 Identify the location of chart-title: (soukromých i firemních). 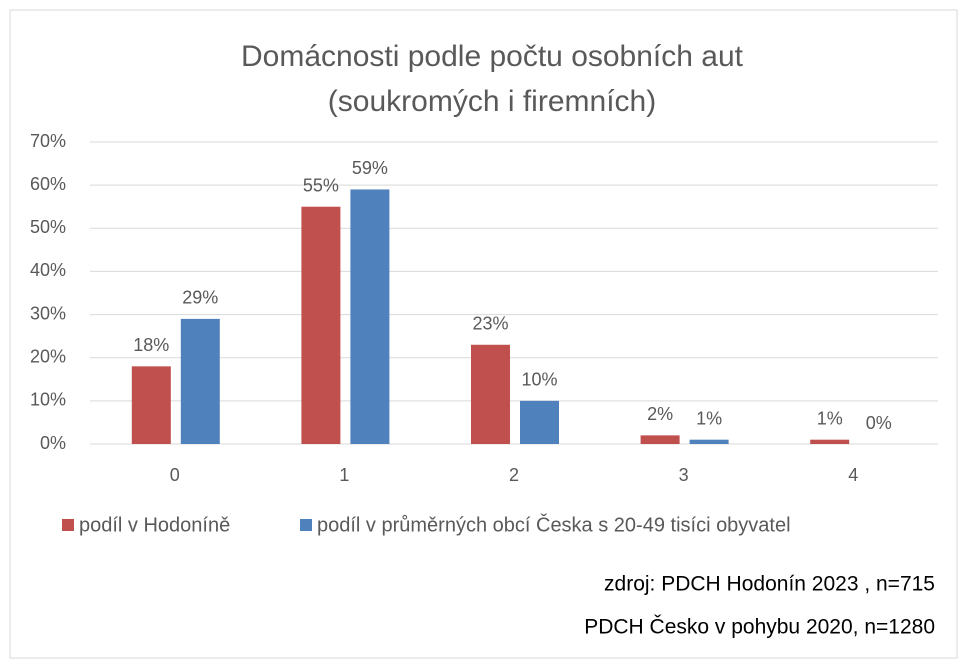
(492, 101).